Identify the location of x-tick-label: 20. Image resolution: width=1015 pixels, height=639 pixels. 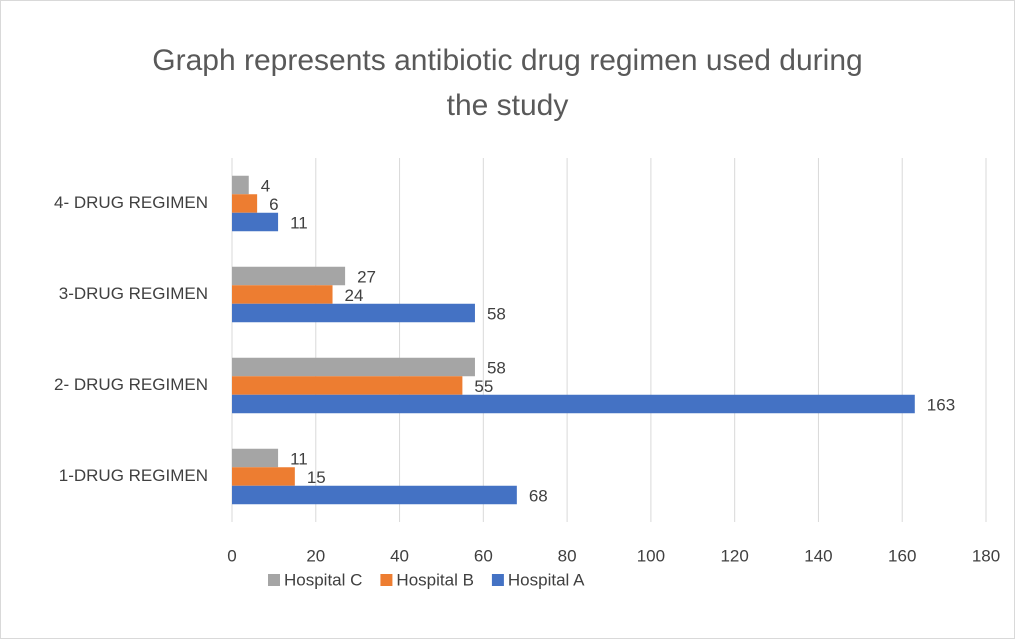
(315, 555).